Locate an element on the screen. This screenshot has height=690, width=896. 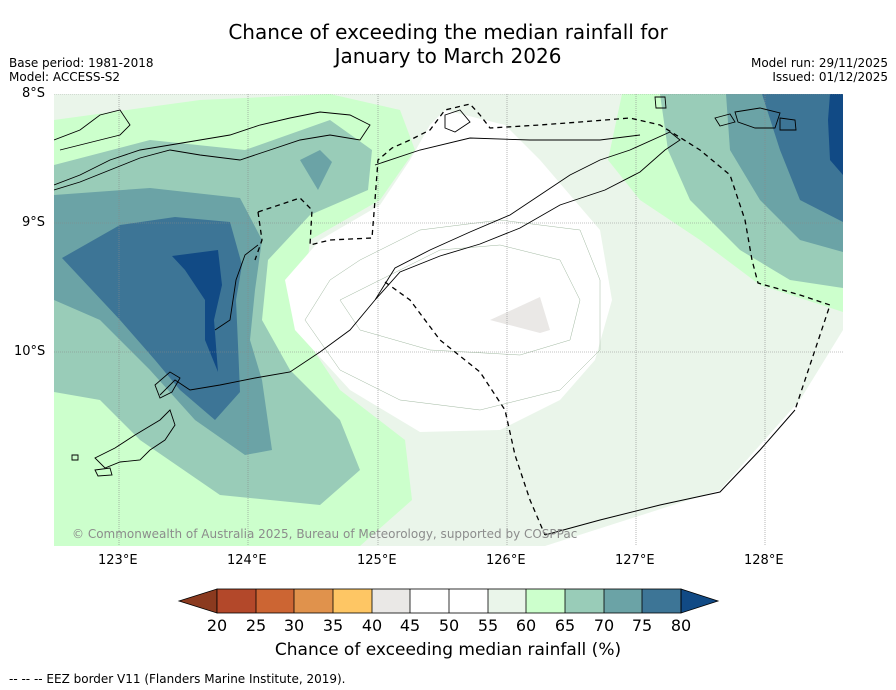
colorbar-tick-70: 70 is located at coordinates (604, 625).